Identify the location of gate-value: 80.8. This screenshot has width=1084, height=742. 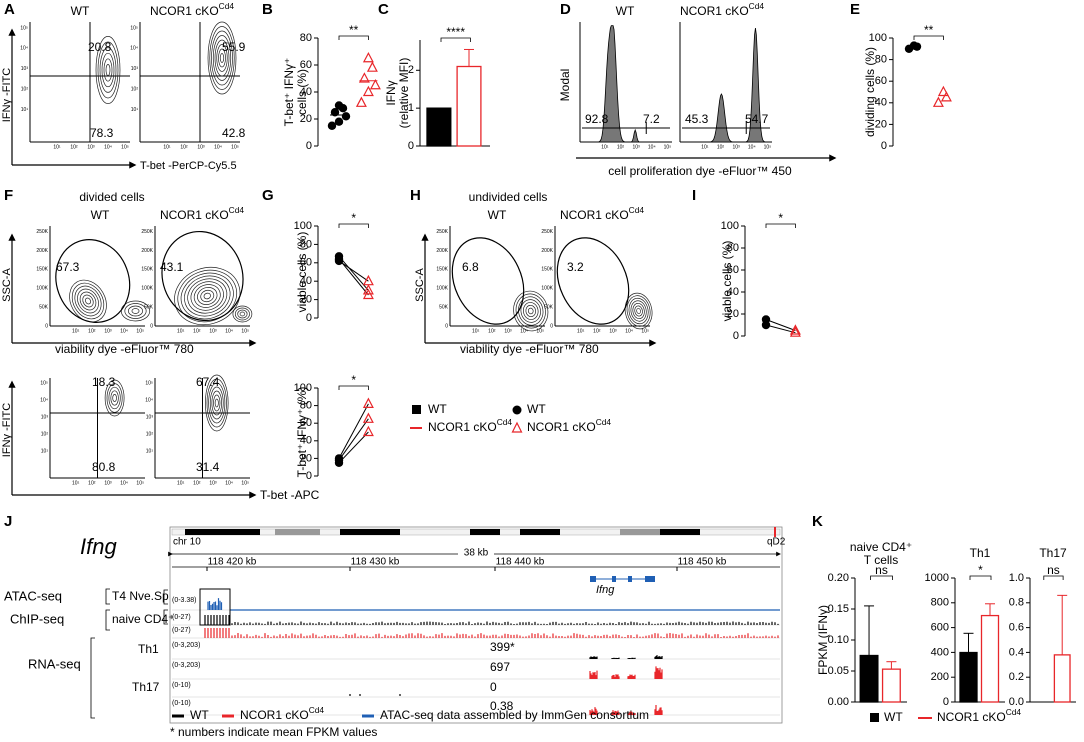
(104, 467).